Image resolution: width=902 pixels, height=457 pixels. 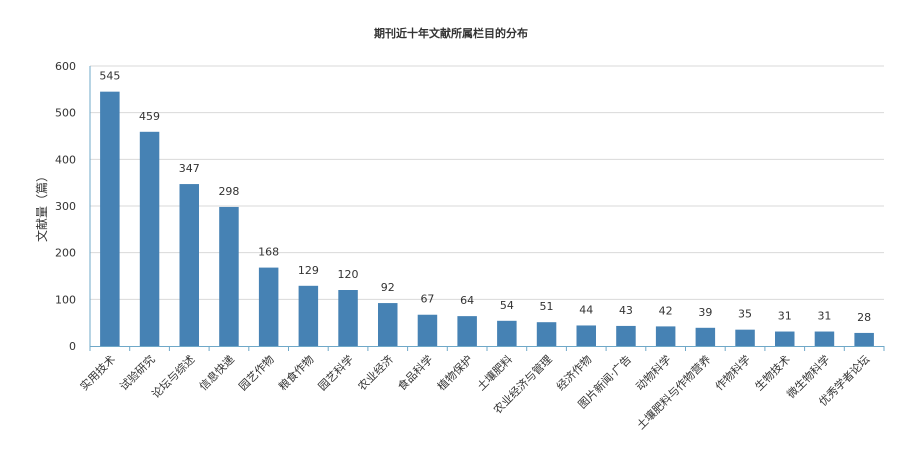 What do you see at coordinates (467, 300) in the screenshot?
I see `data-label: 64` at bounding box center [467, 300].